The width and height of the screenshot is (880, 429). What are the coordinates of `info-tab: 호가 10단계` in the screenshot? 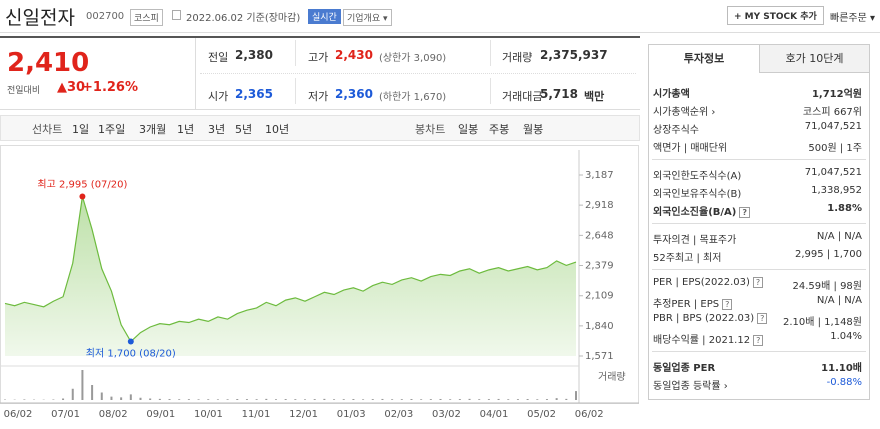 It's located at (814, 59).